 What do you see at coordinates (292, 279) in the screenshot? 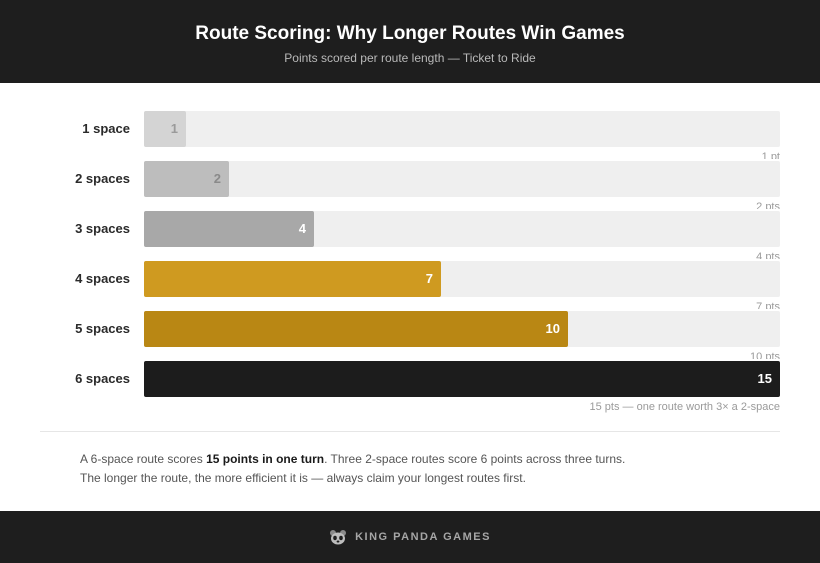
I see `bar: 7` at bounding box center [292, 279].